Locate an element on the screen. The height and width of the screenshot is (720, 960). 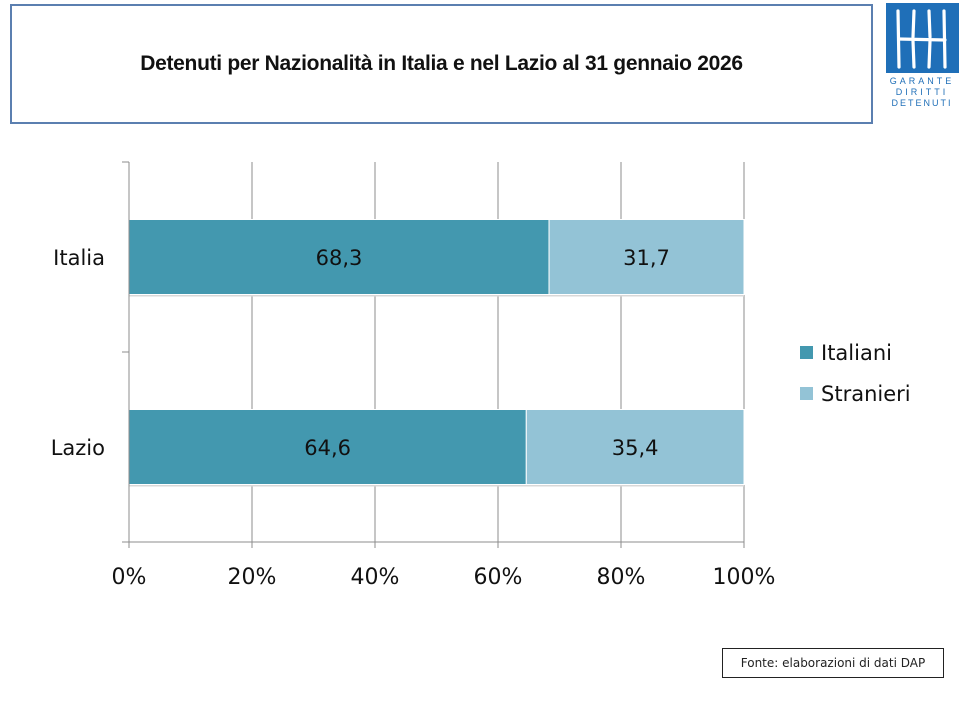
data-label: 31,7 is located at coordinates (646, 258).